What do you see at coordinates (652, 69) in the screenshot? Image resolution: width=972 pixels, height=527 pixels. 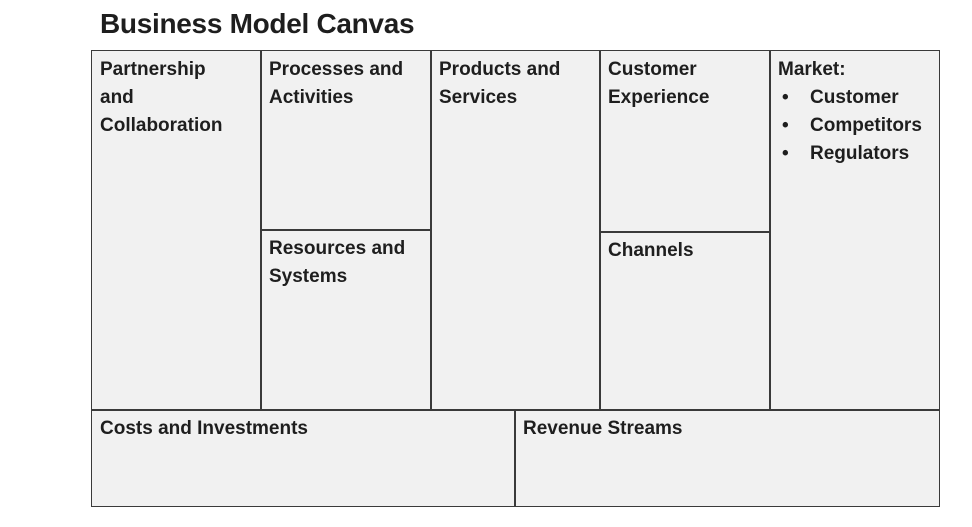 I see `customer-experience-label-line: Customer` at bounding box center [652, 69].